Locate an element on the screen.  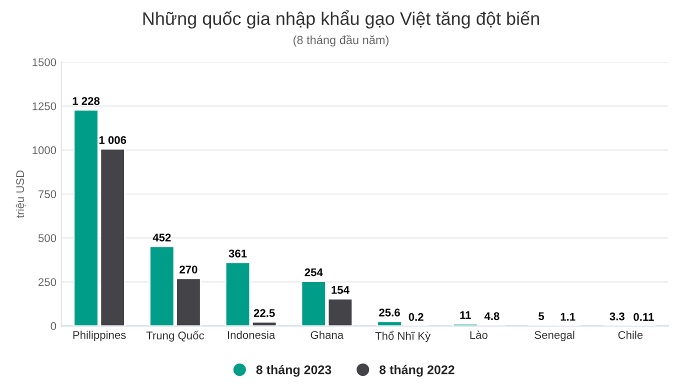
y-tick-label: 500 is located at coordinates (47, 238).